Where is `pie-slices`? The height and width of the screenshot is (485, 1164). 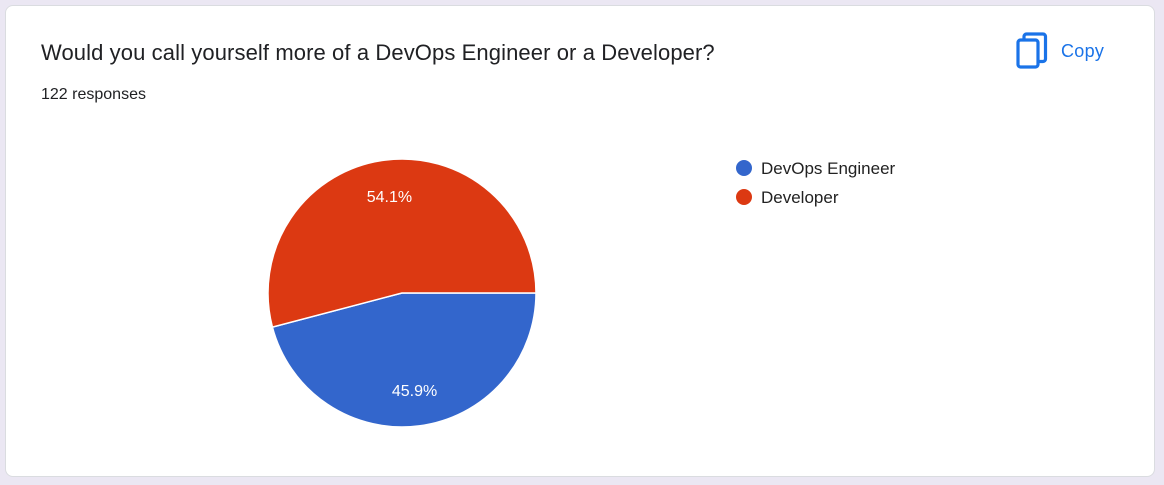 pie-slices is located at coordinates (402, 293).